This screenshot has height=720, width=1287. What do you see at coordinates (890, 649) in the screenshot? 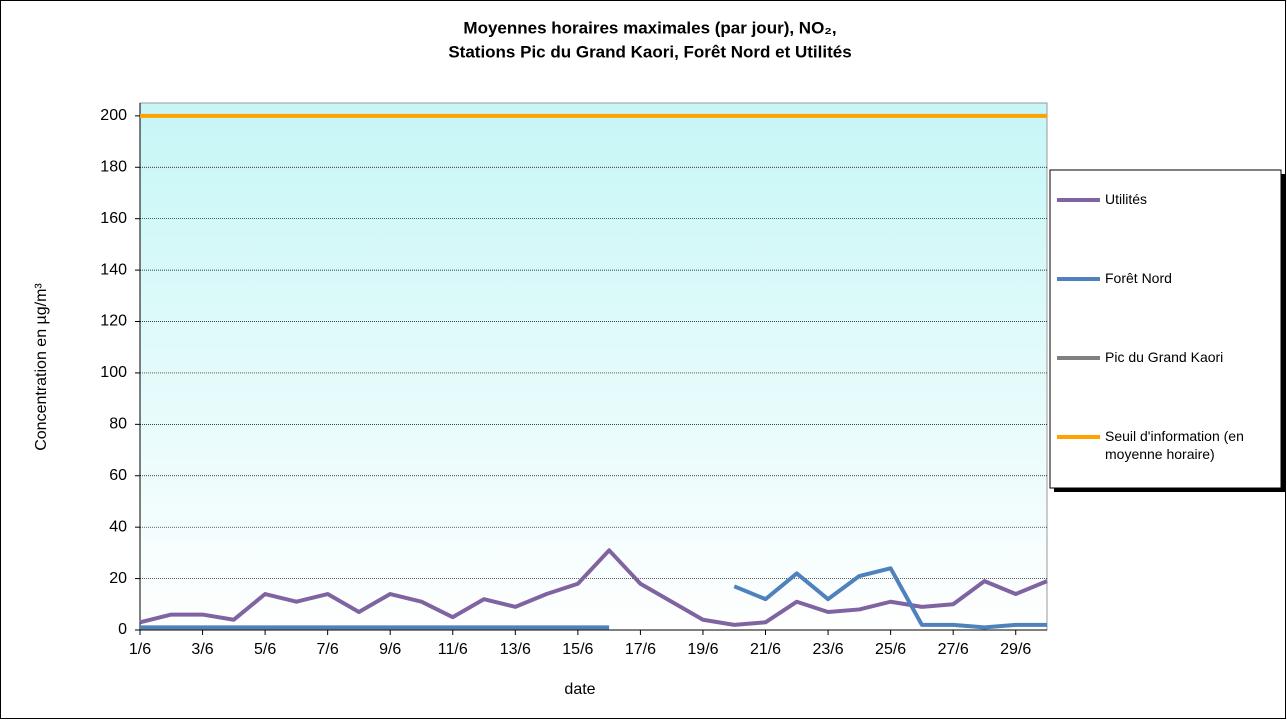
I see `x-tick-label: 25/6` at bounding box center [890, 649].